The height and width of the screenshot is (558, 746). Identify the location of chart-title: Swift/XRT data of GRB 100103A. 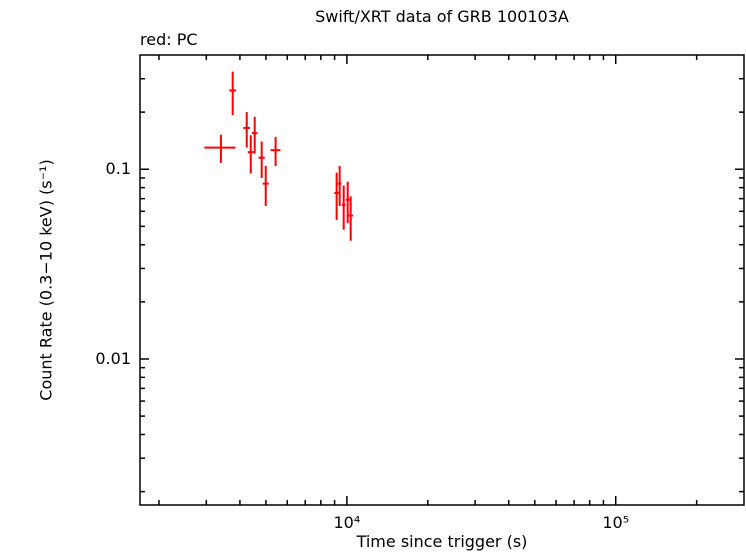
(442, 16).